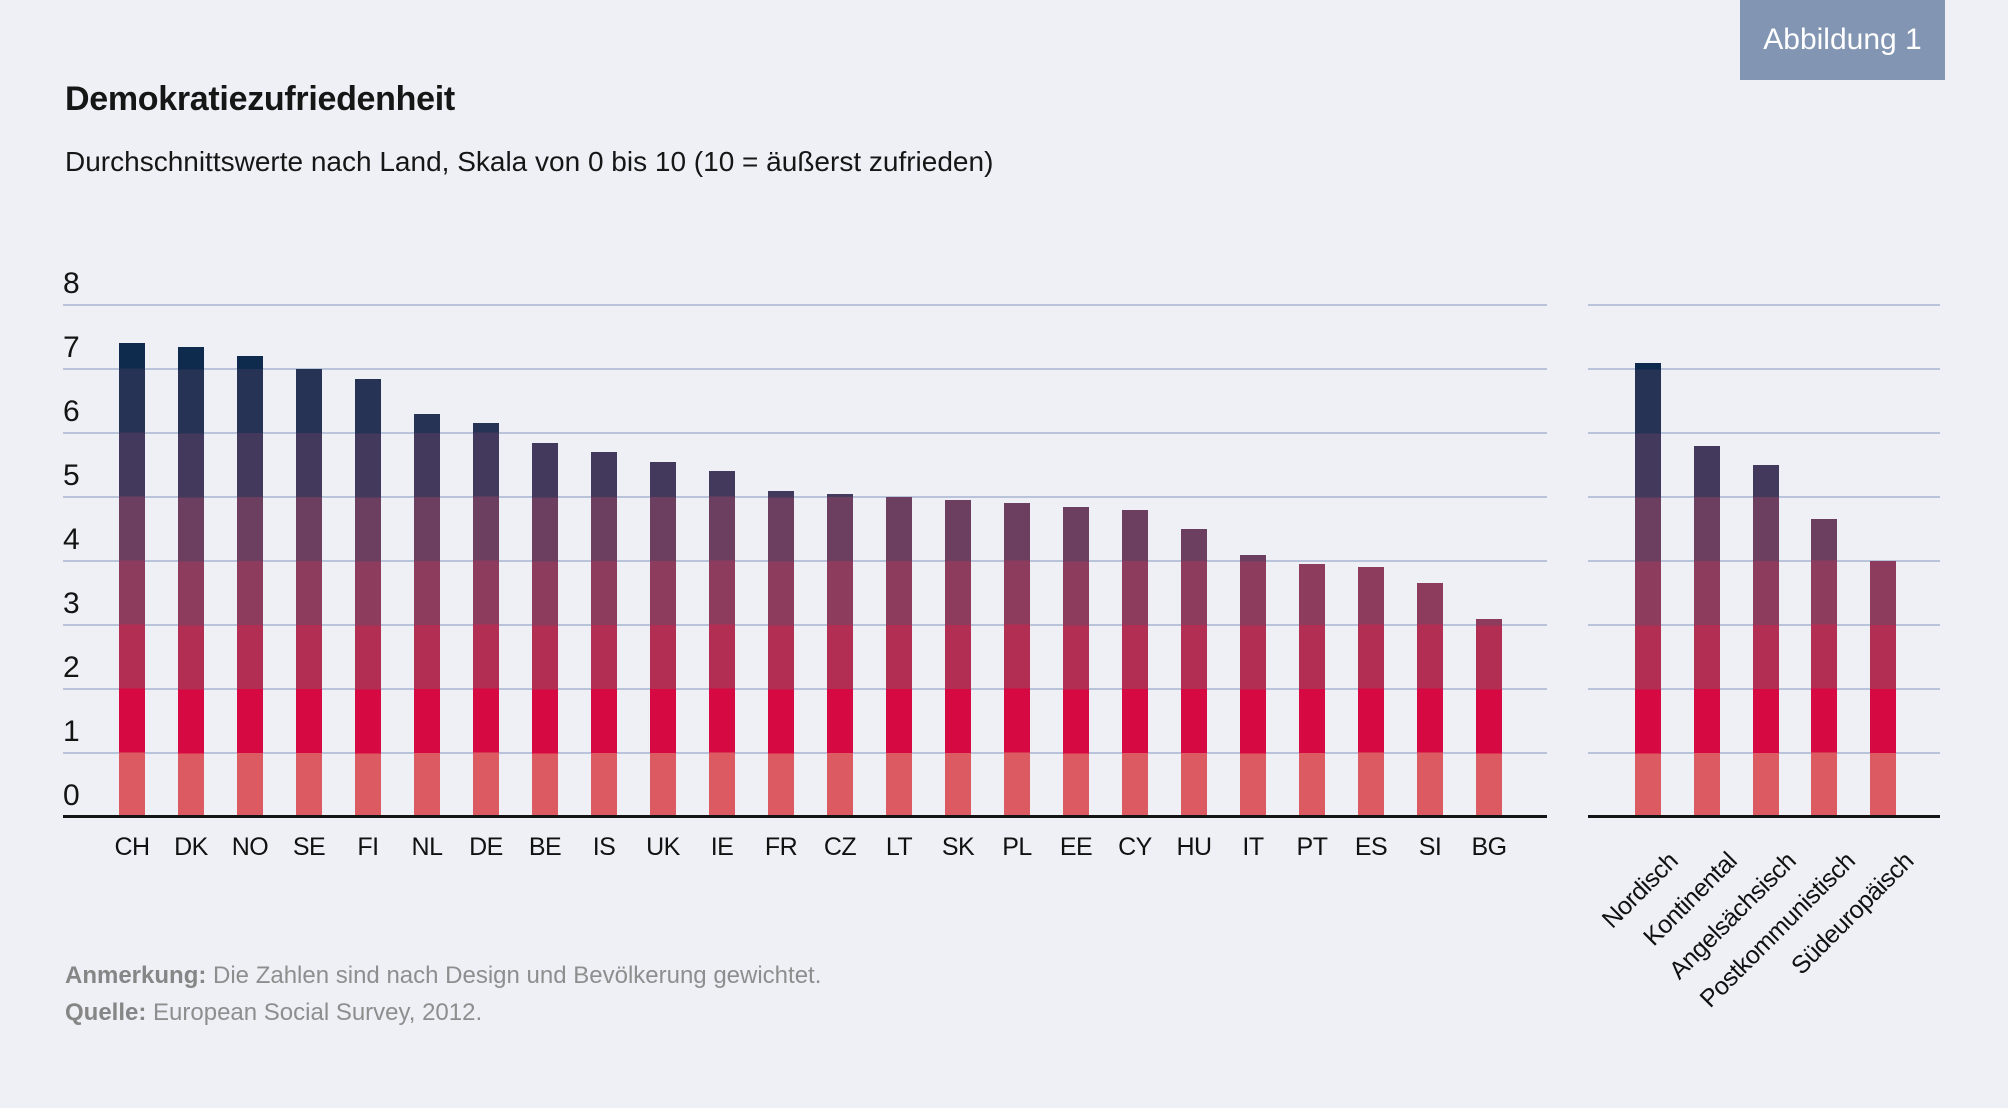 This screenshot has width=2008, height=1108. I want to click on y-tick-1: 1, so click(71, 731).